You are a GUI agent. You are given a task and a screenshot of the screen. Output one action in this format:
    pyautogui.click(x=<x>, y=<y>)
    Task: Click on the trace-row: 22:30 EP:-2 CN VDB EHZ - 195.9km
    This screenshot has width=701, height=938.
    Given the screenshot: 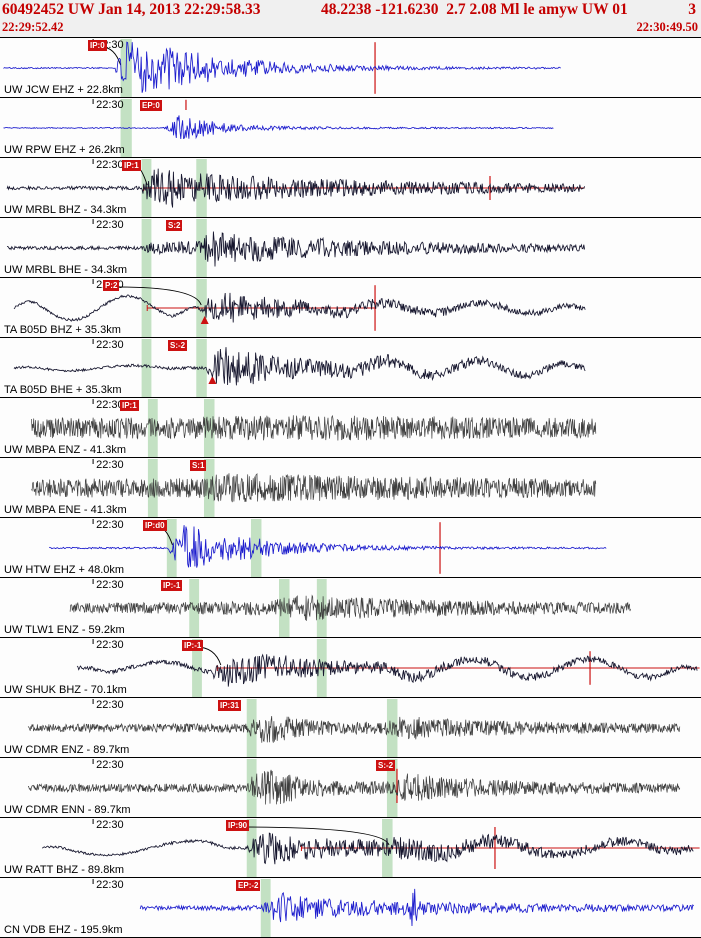 What is the action you would take?
    pyautogui.click(x=350, y=907)
    